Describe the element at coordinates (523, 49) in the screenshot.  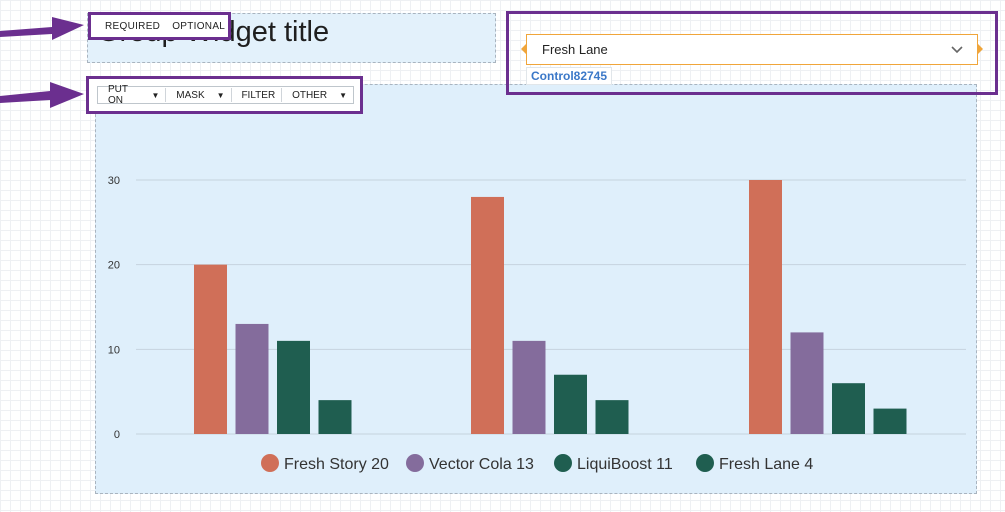
I see `dropdown-marker-left` at that location.